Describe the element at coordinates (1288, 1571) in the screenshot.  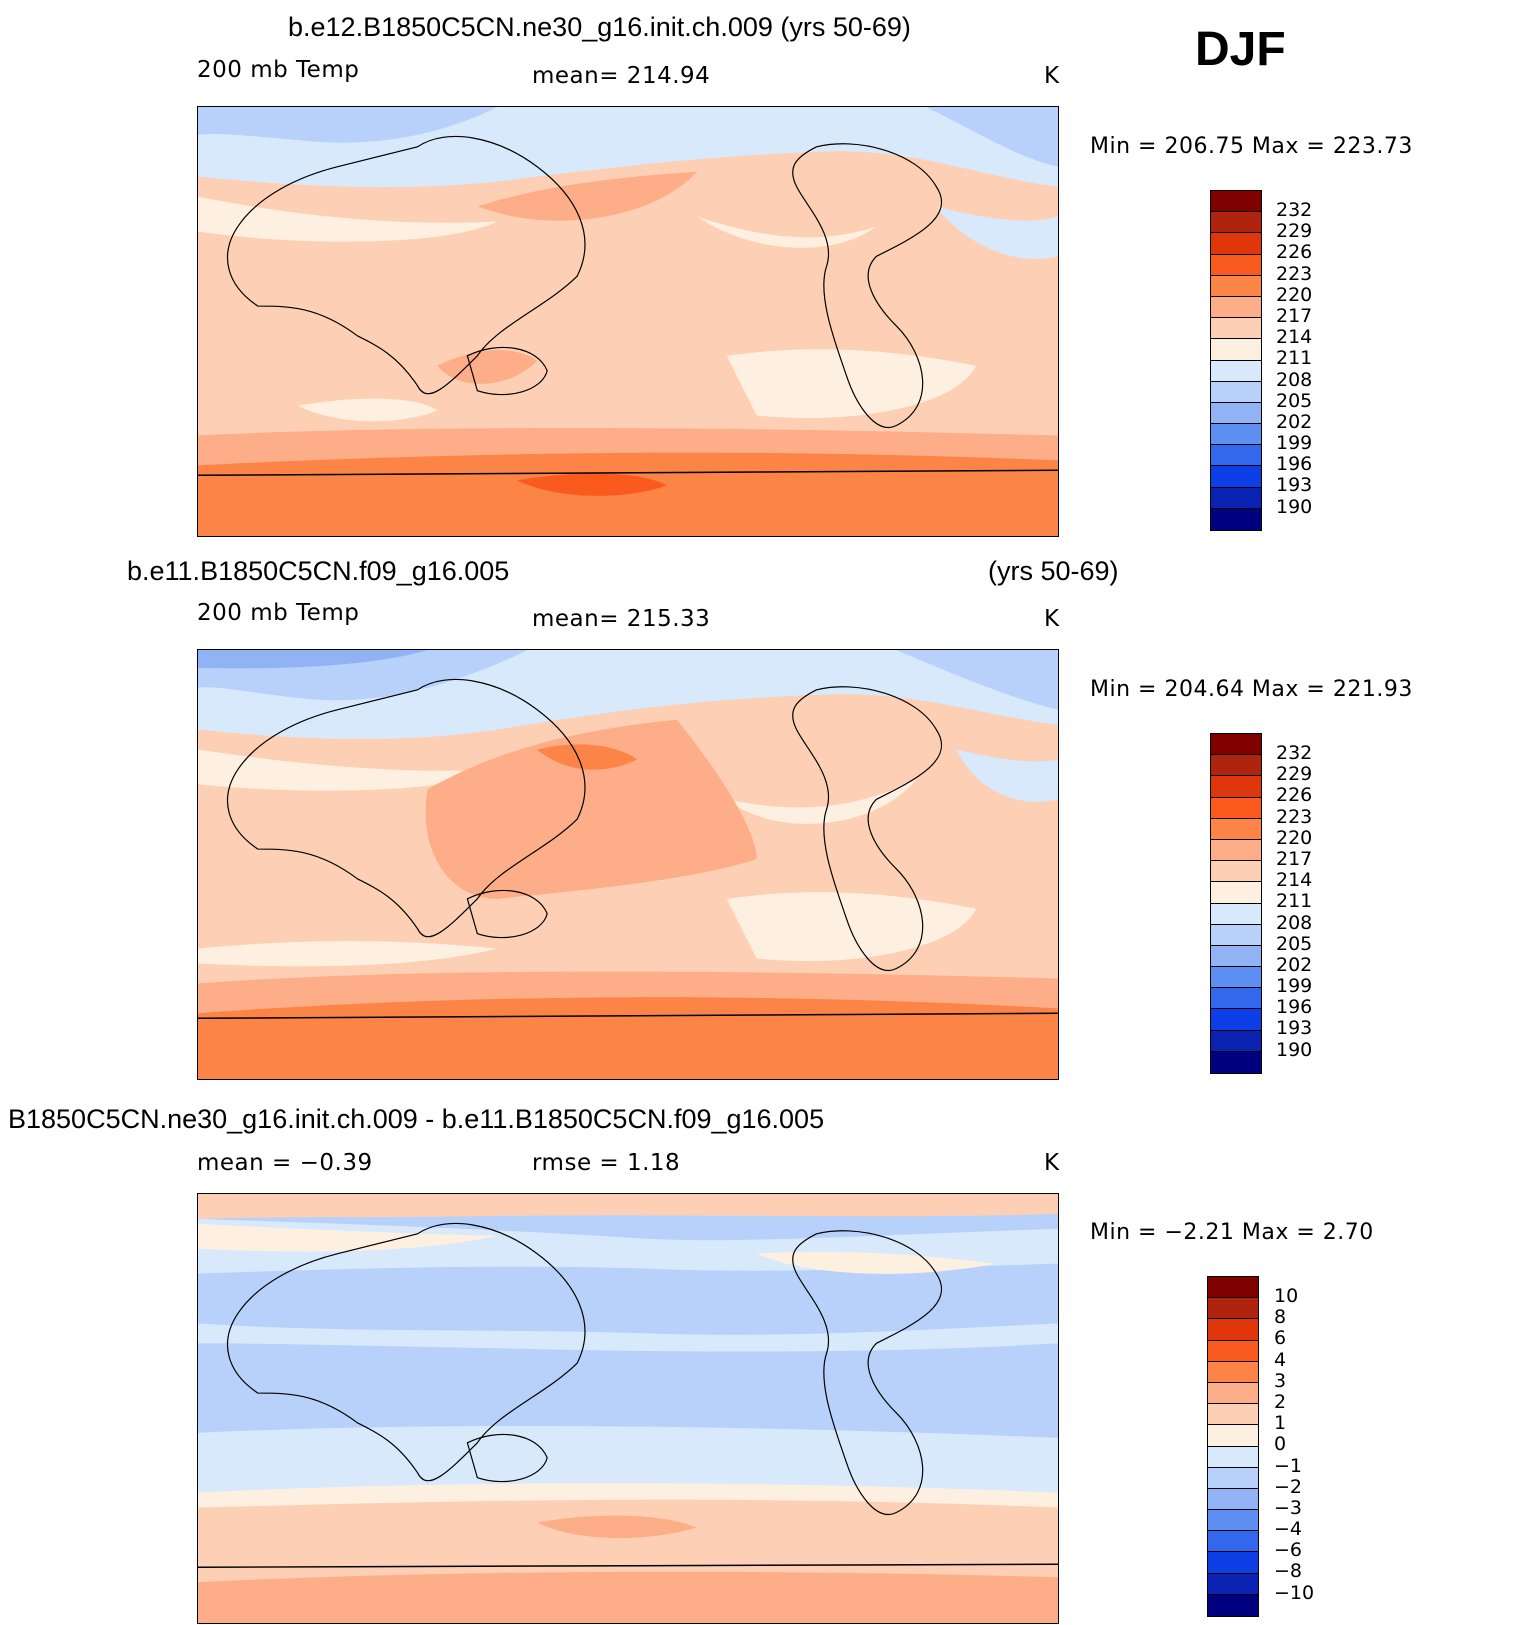
I see `colorbar-label: −8` at that location.